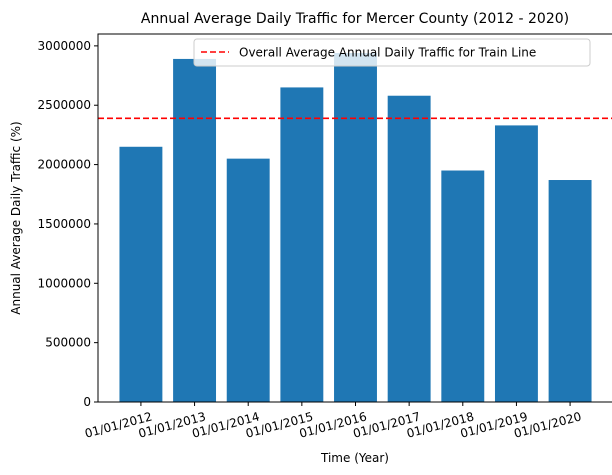 The width and height of the screenshot is (612, 475). I want to click on y-tick-label: 0, so click(87, 402).